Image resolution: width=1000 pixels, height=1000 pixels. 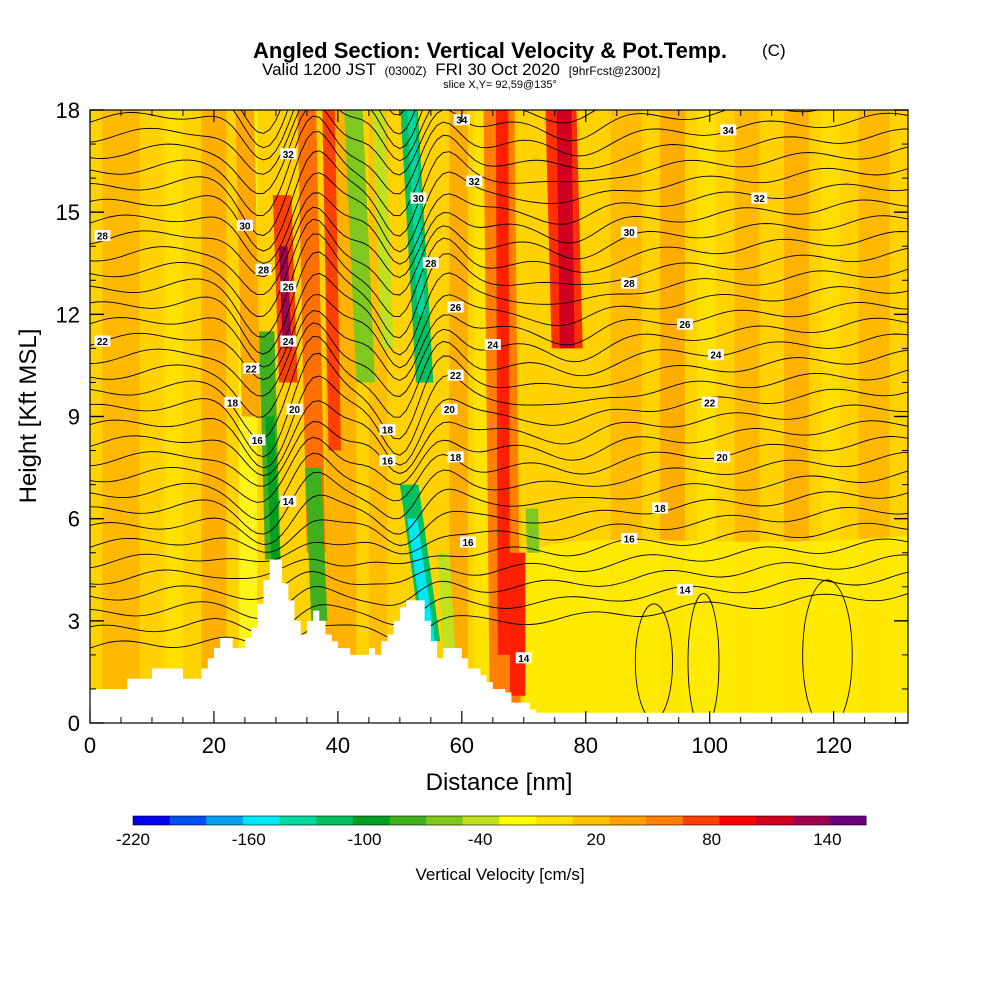 What do you see at coordinates (74, 519) in the screenshot?
I see `y-tick-label: 6` at bounding box center [74, 519].